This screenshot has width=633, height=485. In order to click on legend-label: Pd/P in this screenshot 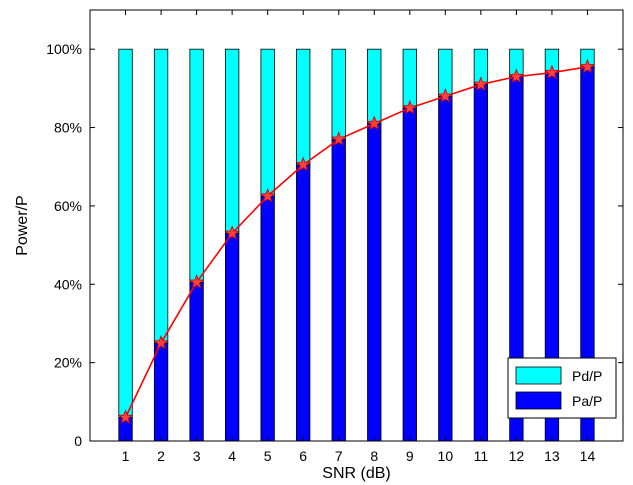, I will do `click(587, 376)`.